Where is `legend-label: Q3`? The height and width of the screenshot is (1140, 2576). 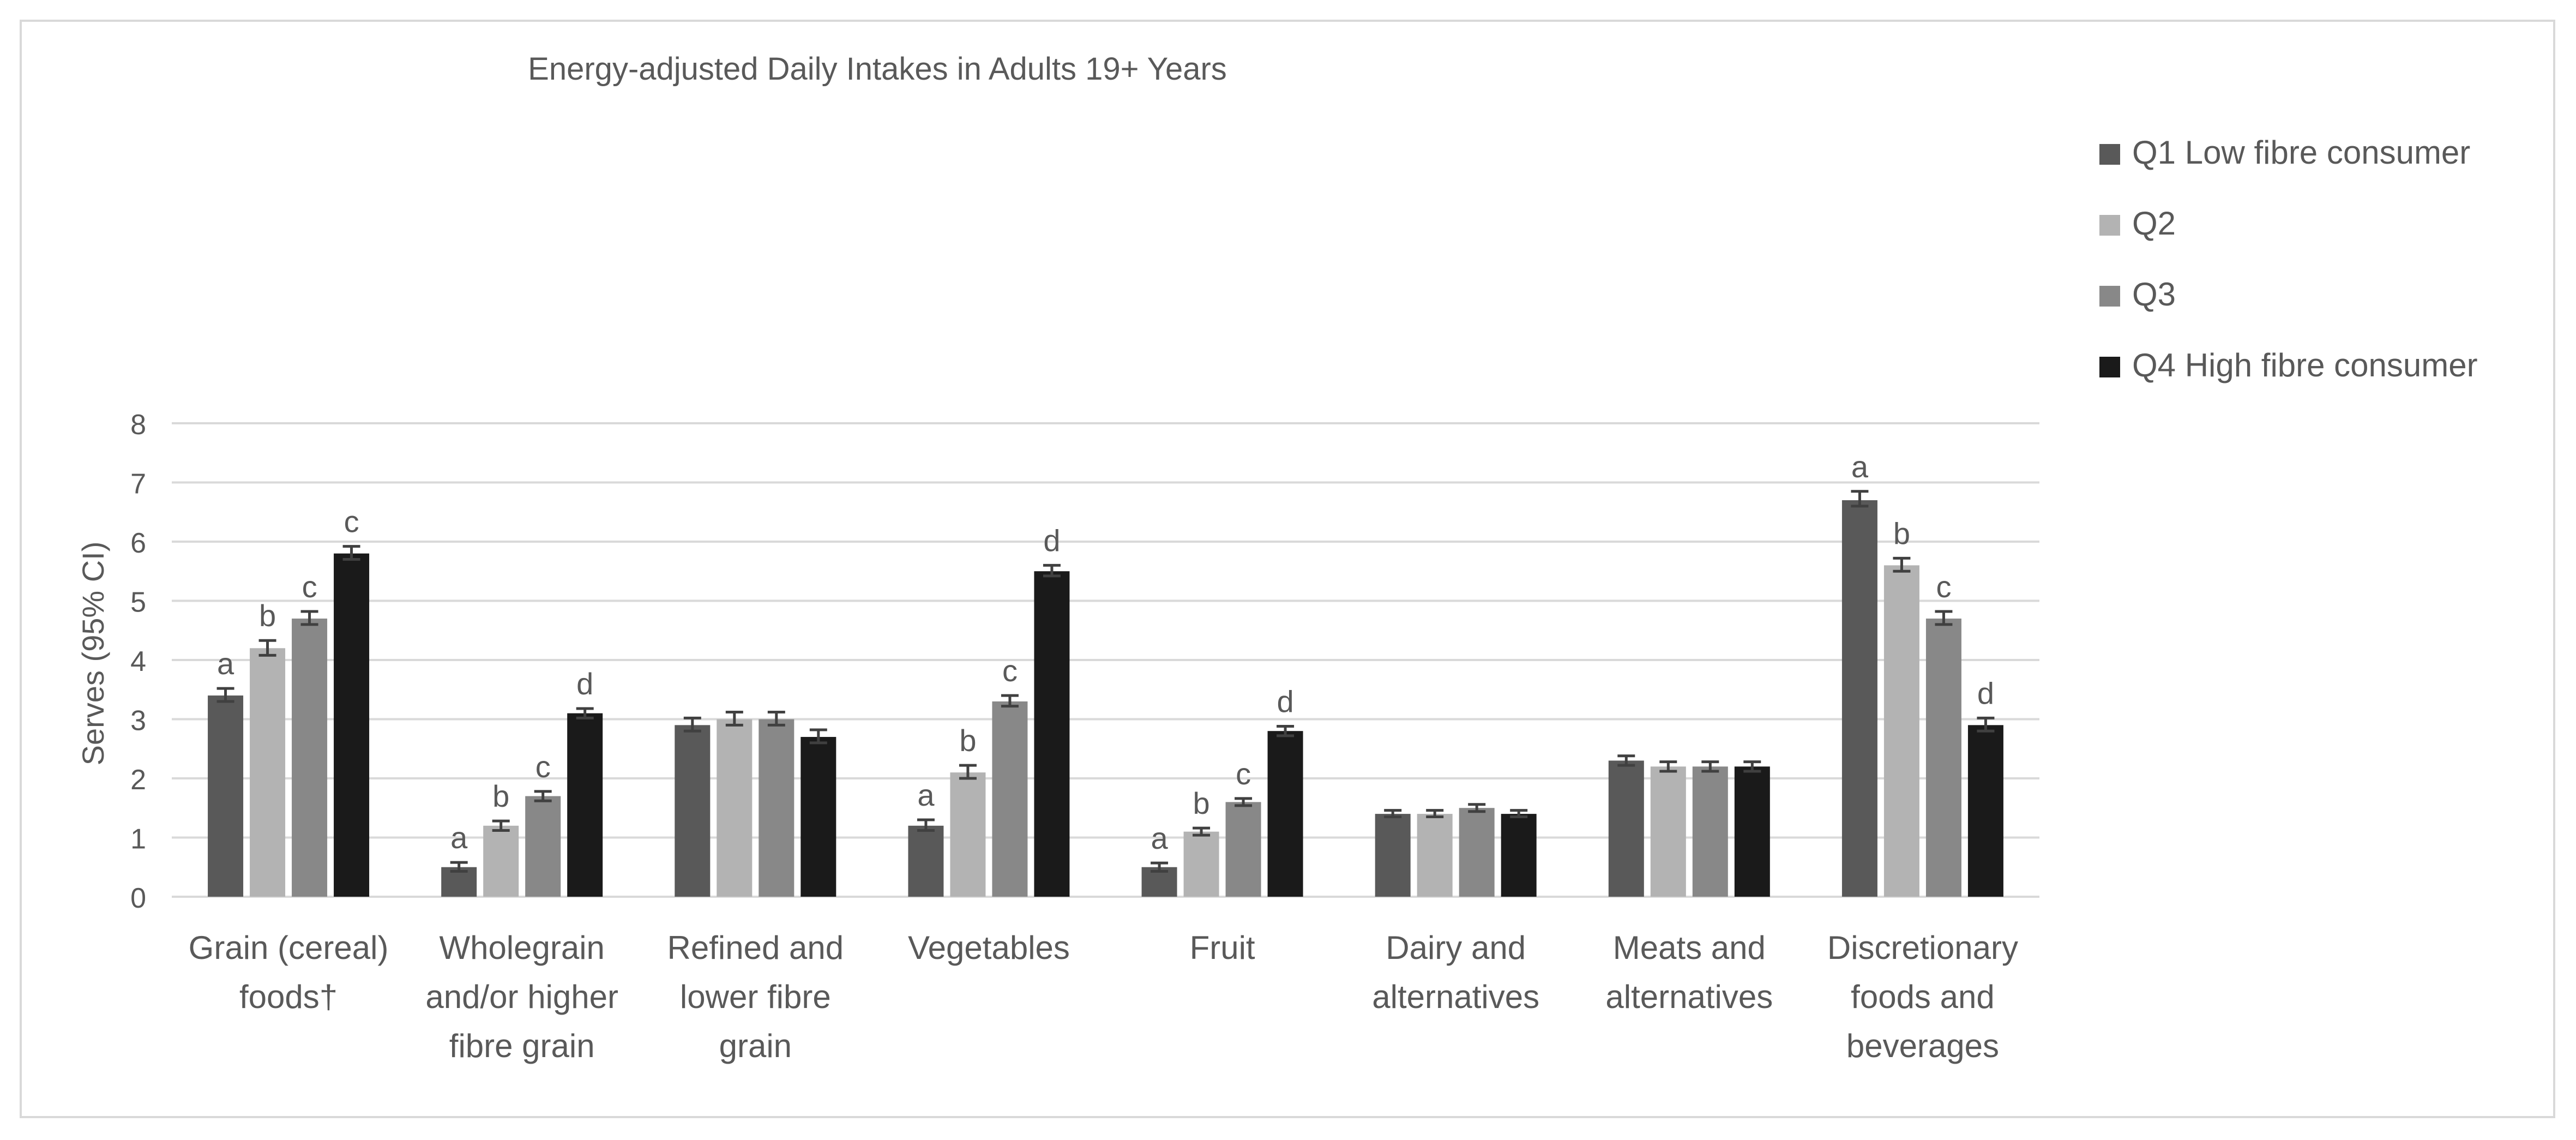
legend-label: Q3 is located at coordinates (2154, 294).